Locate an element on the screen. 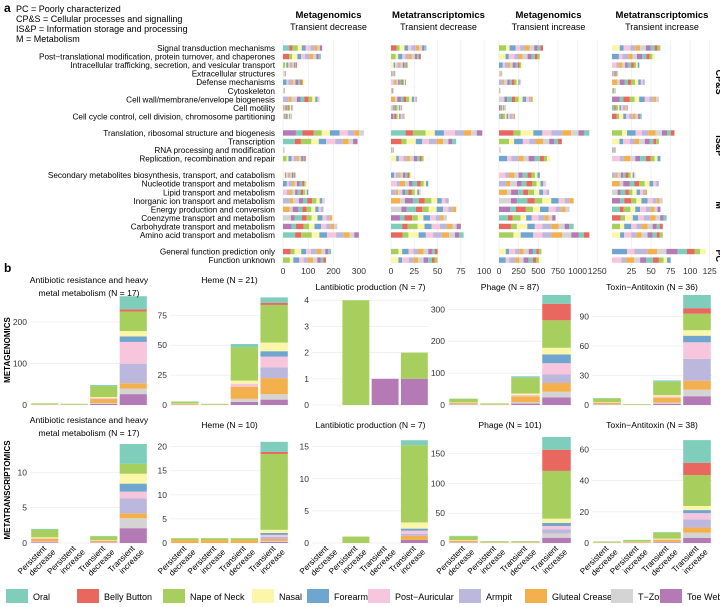  tick-label: 500 is located at coordinates (538, 271).